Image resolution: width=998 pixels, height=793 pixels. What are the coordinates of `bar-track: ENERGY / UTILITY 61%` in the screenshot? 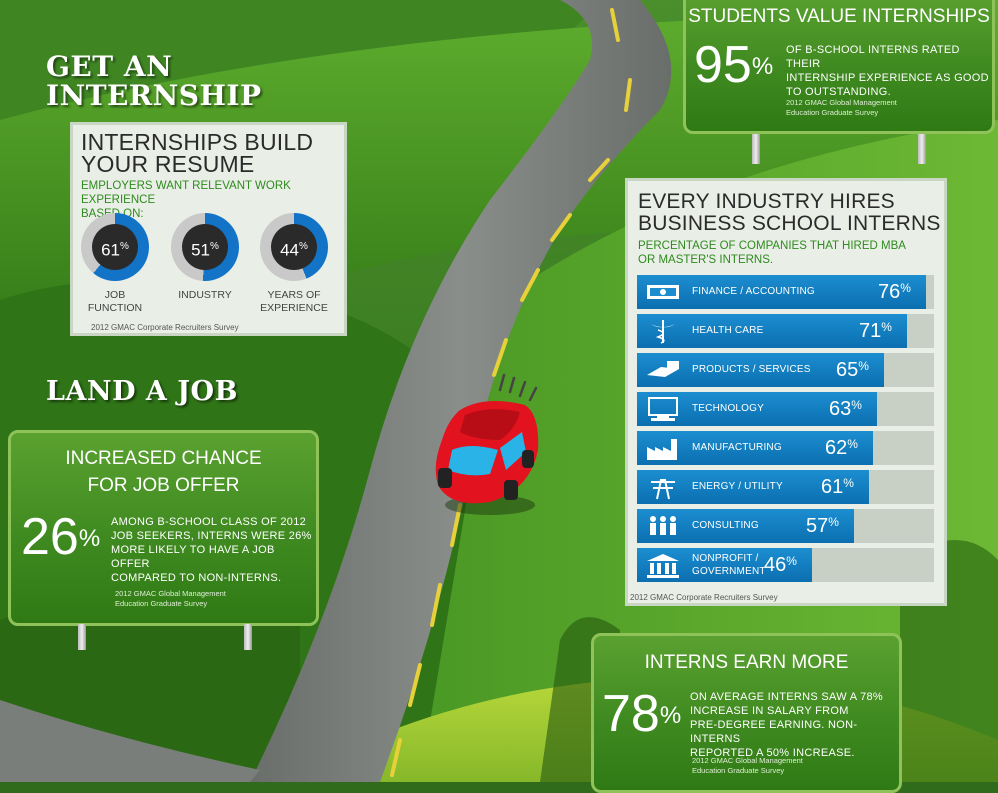 It's located at (785, 487).